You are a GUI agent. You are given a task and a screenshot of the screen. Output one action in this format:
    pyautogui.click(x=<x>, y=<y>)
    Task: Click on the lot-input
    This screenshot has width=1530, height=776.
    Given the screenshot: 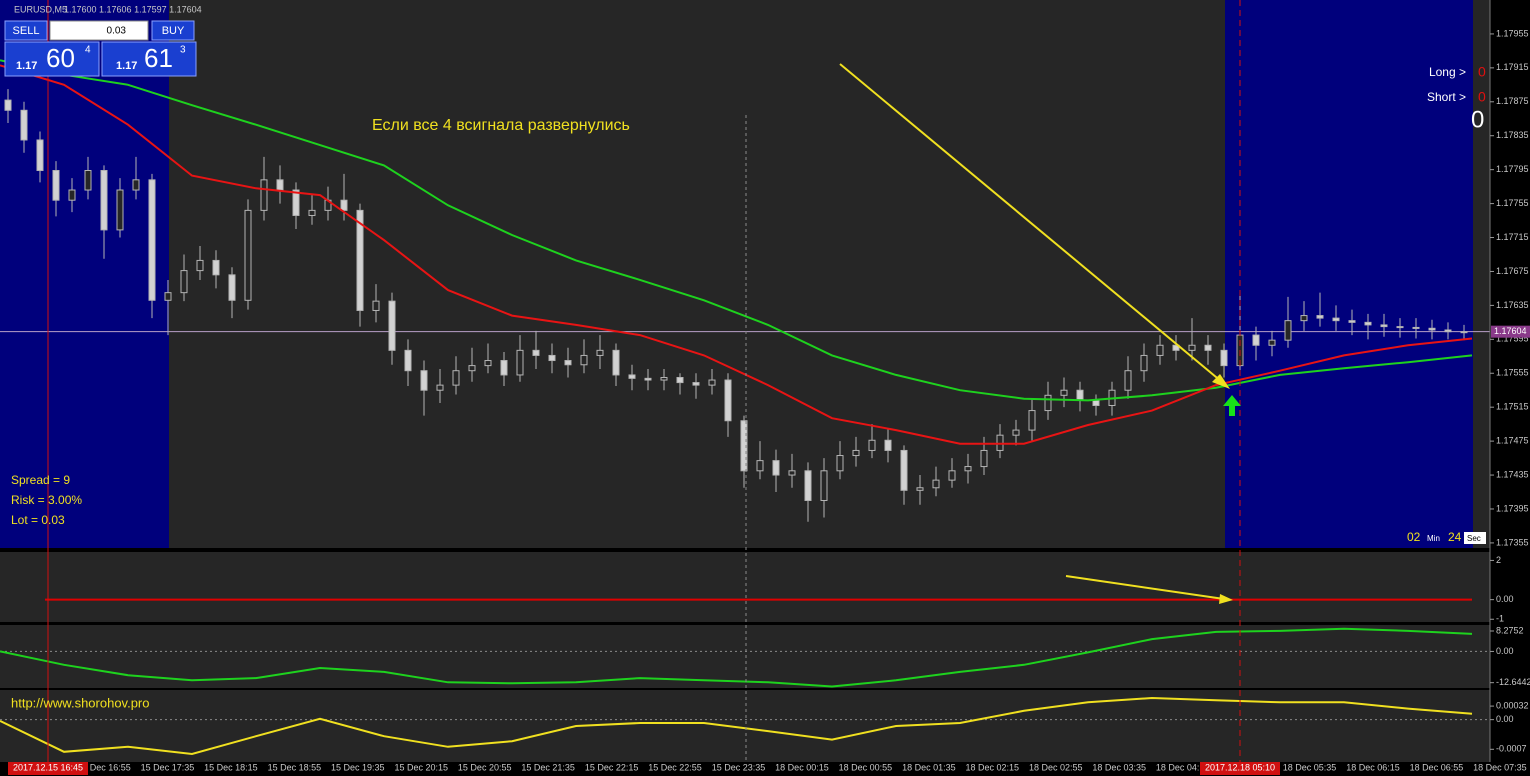 What is the action you would take?
    pyautogui.click(x=99, y=30)
    